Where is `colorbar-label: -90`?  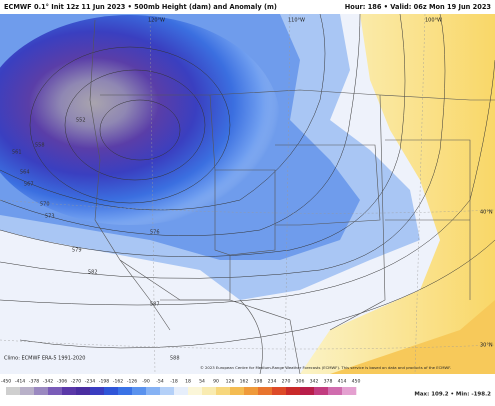
colorbar-label: -90 is located at coordinates (146, 382).